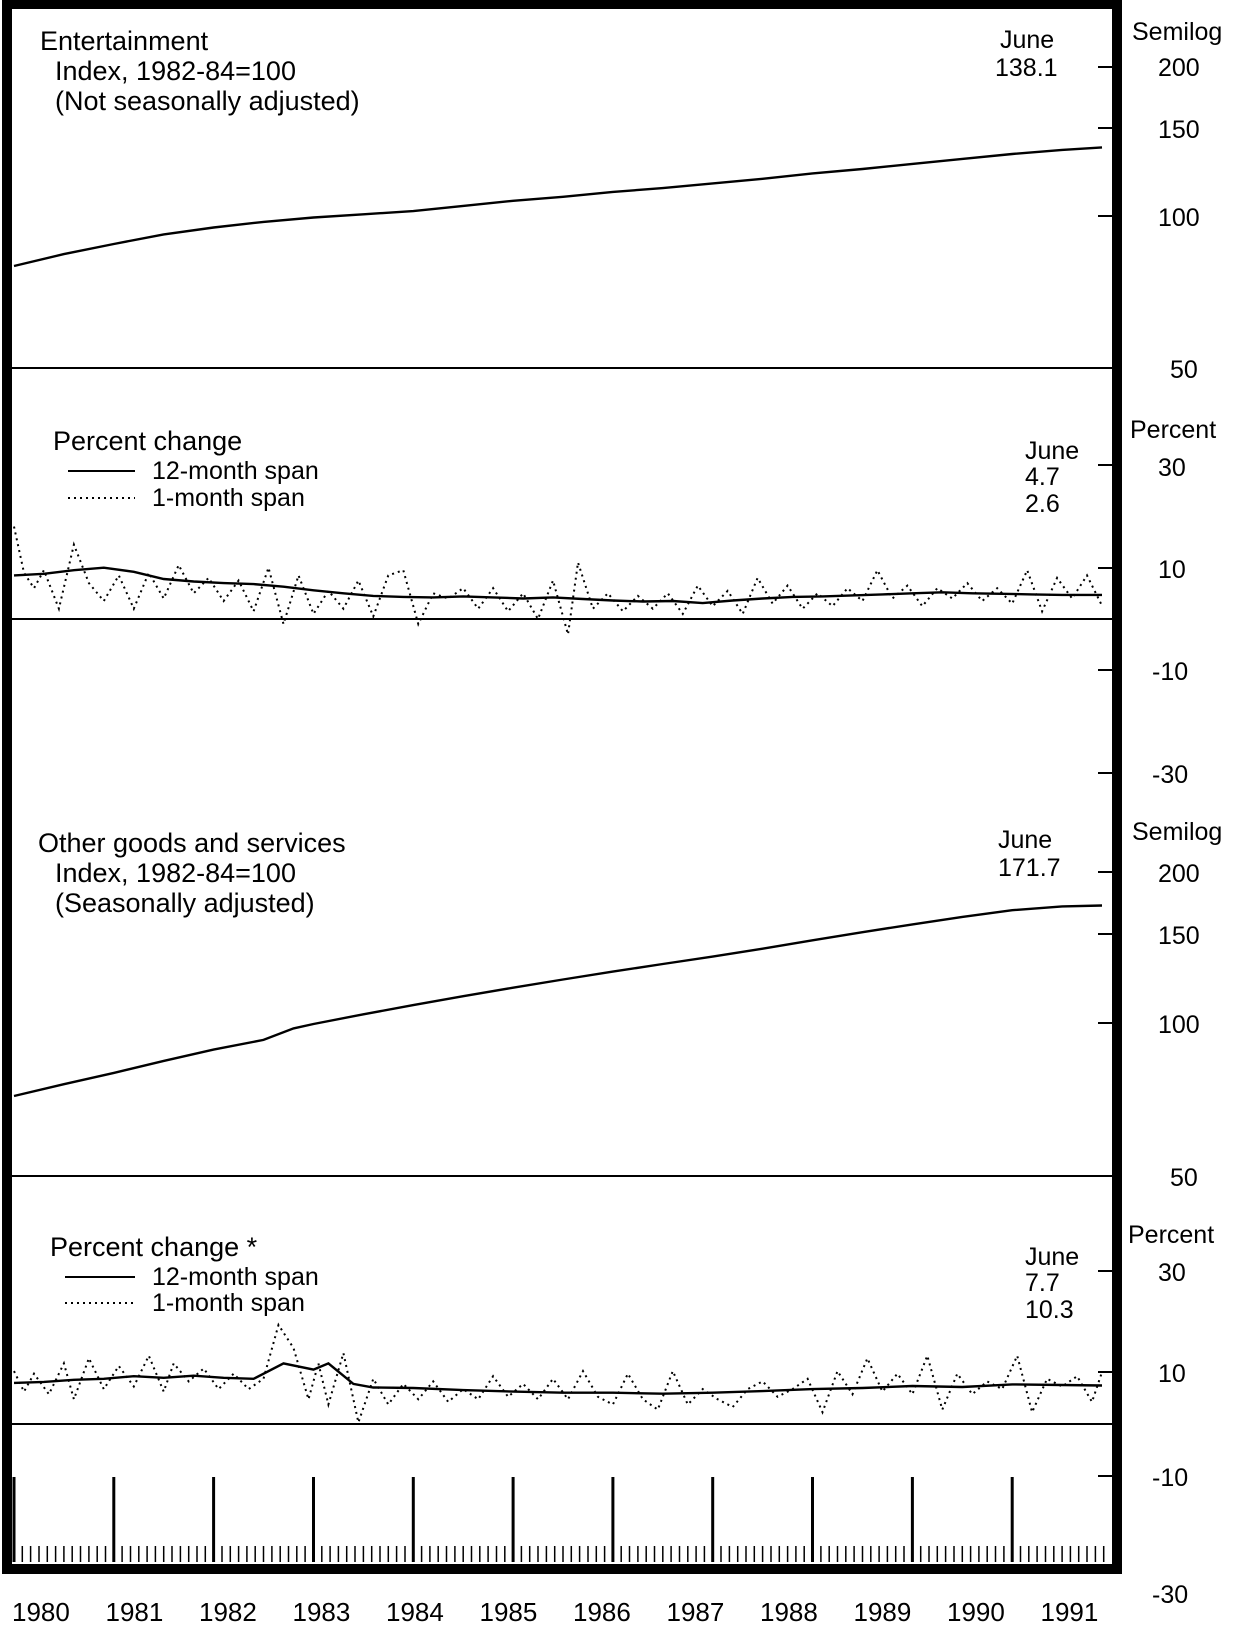 The height and width of the screenshot is (1627, 1237). I want to click on scale-label-semilog-top: Semilog, so click(1177, 32).